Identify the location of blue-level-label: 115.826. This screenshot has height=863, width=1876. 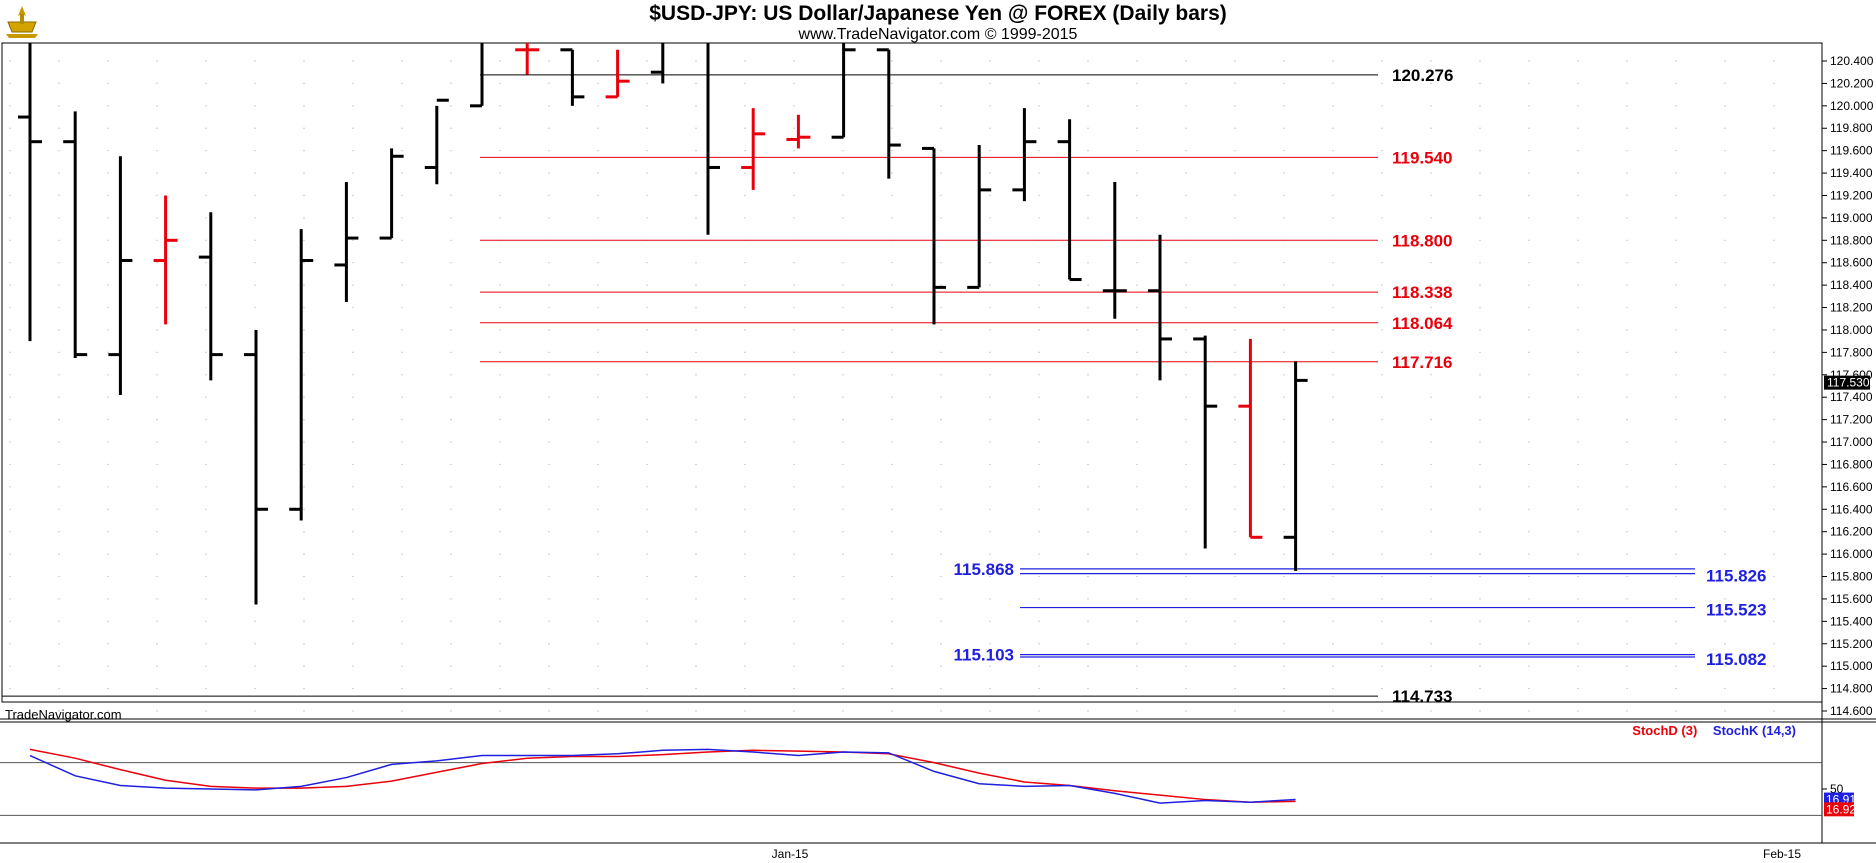
(1736, 576).